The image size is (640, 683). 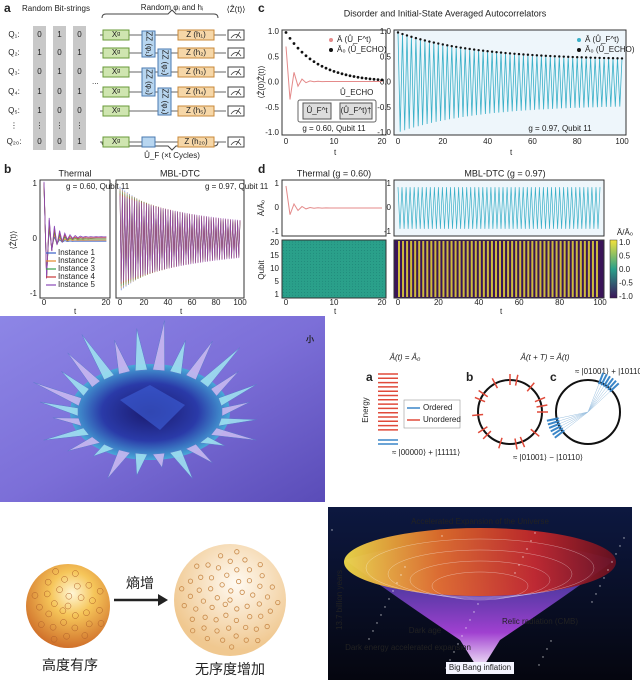 What do you see at coordinates (152, 407) in the screenshot?
I see `crystal-facet` at bounding box center [152, 407].